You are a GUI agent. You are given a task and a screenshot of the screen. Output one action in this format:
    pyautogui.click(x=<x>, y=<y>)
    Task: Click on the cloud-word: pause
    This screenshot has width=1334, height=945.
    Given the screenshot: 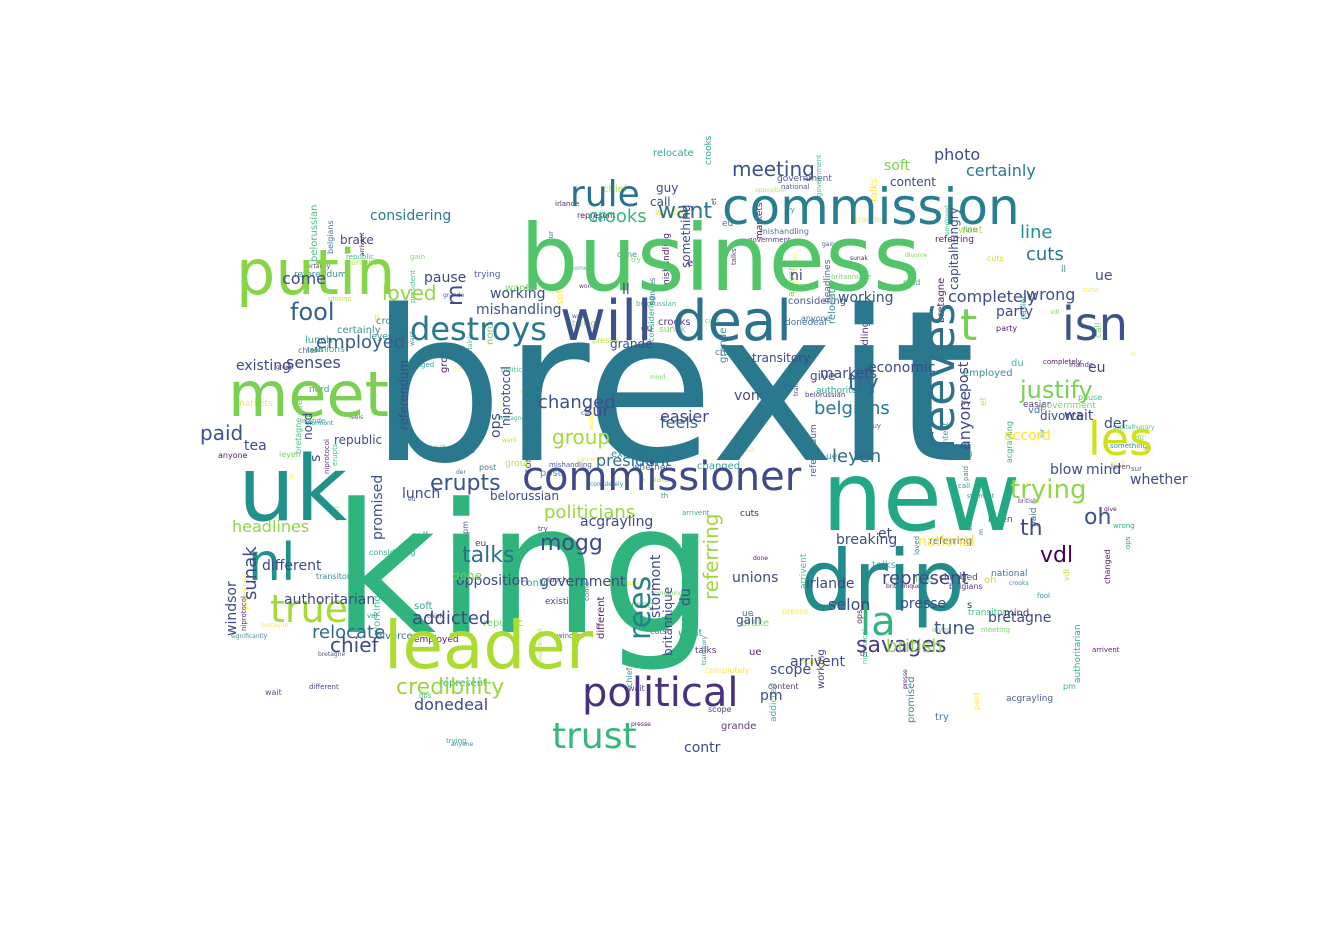 What is the action you would take?
    pyautogui.click(x=445, y=278)
    